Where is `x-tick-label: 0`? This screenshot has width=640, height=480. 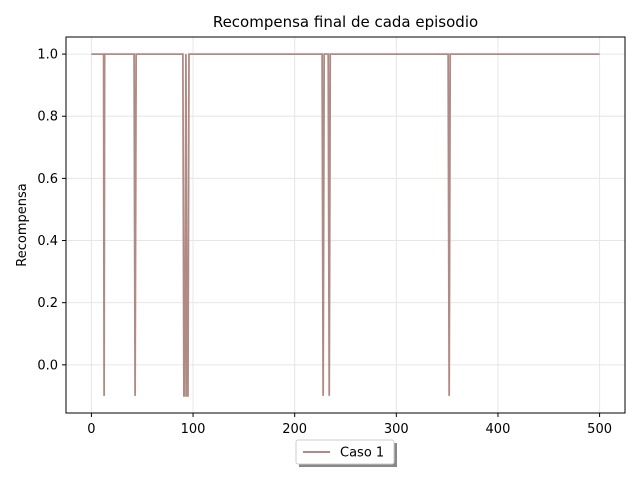 x-tick-label: 0 is located at coordinates (91, 429).